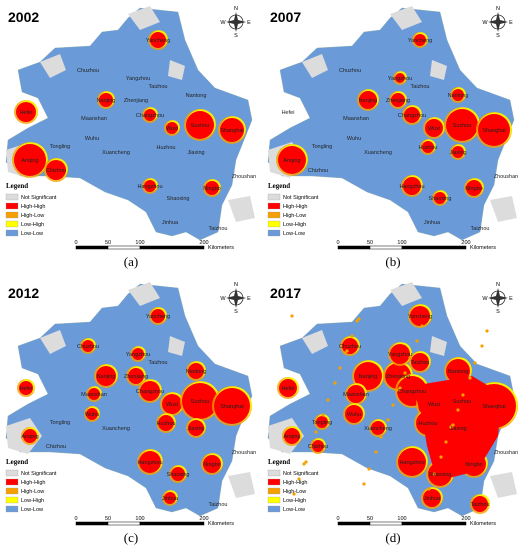 The width and height of the screenshot is (525, 550). What do you see at coordinates (434, 405) in the screenshot?
I see `city-label: Wuxi` at bounding box center [434, 405].